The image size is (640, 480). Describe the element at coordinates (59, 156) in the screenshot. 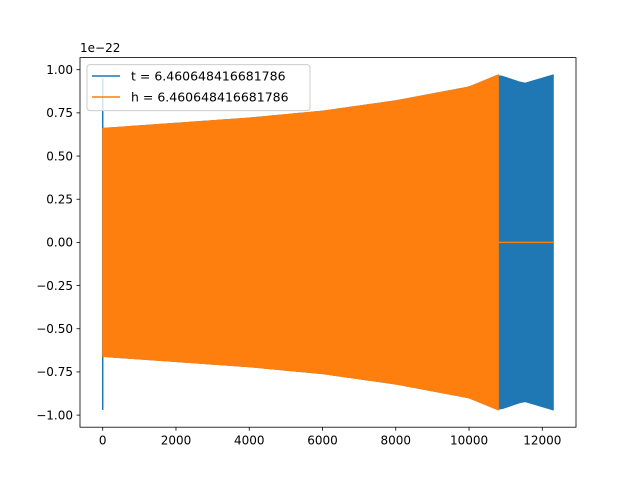

I see `y-tick-label: 0.50` at that location.